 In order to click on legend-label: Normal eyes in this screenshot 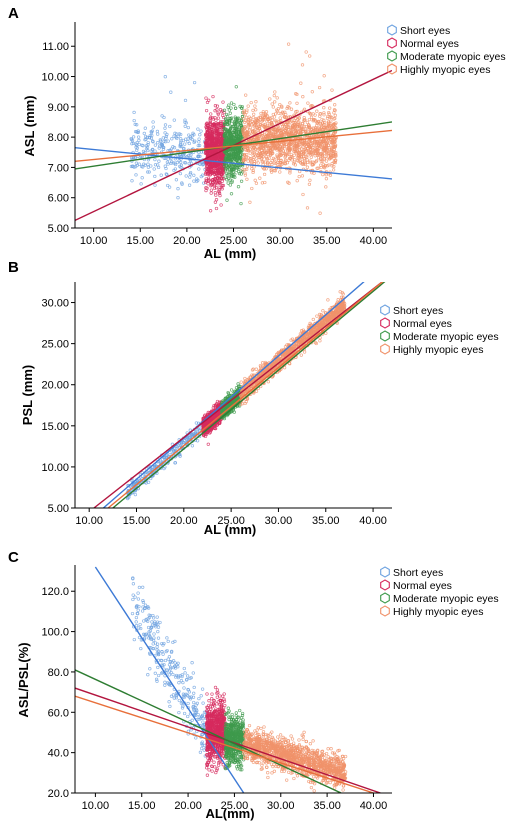, I will do `click(429, 44)`.